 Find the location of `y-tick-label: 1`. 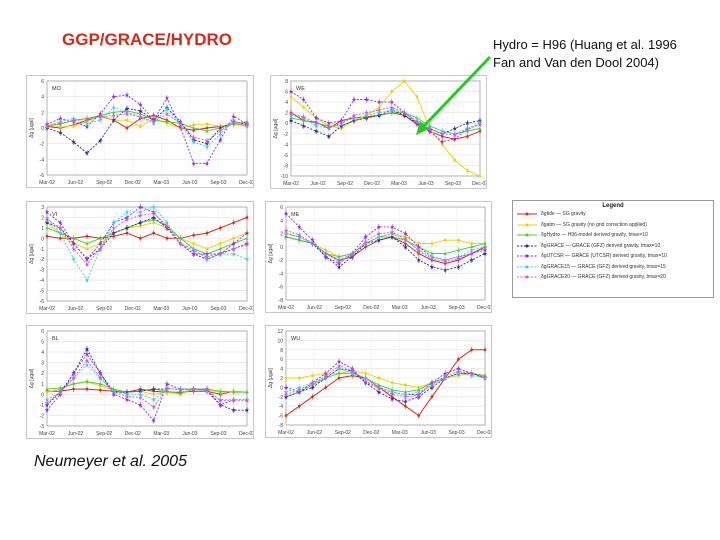

y-tick-label: 1 is located at coordinates (42, 385).